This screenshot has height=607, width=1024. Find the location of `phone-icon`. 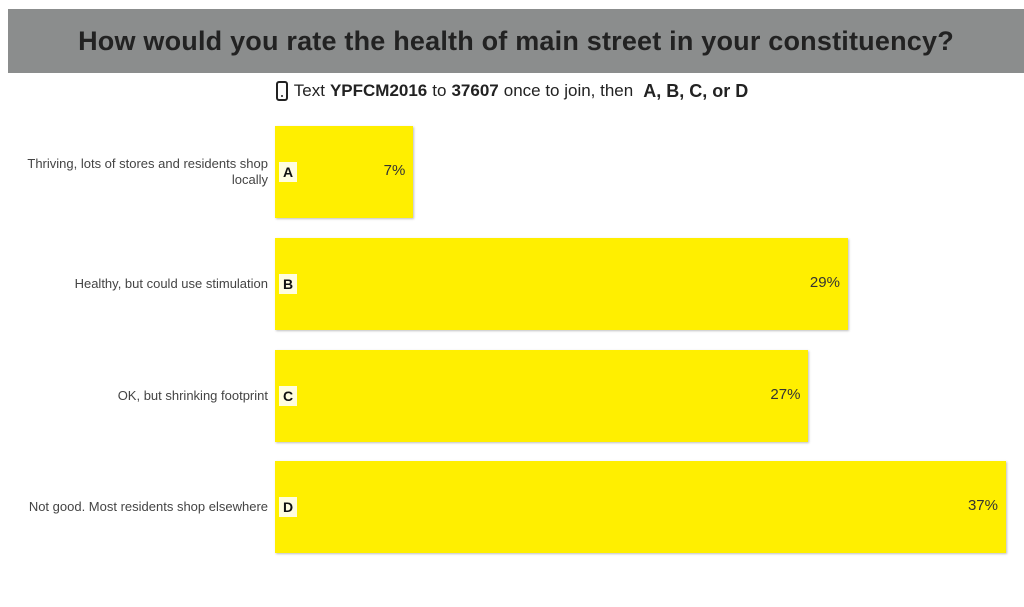

phone-icon is located at coordinates (281, 91).